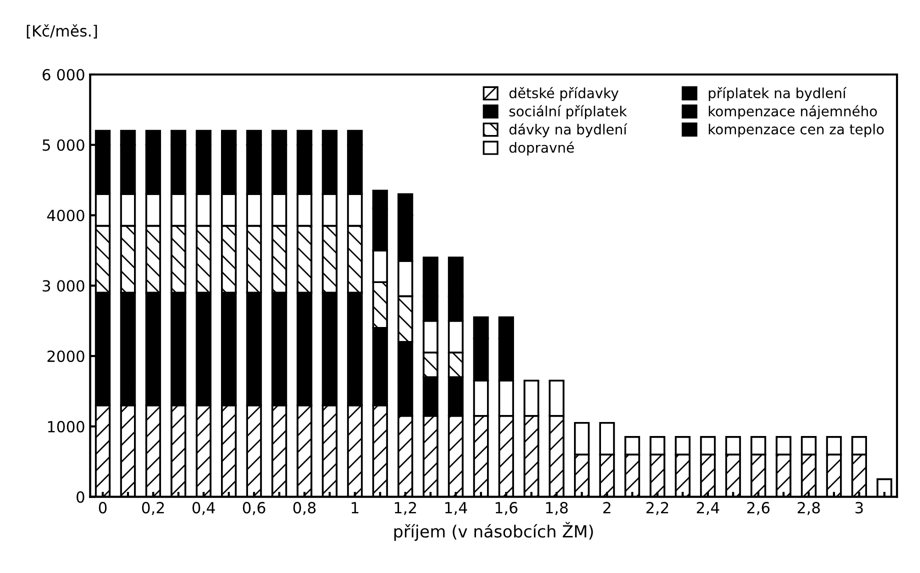 The height and width of the screenshot is (573, 920). Describe the element at coordinates (568, 130) in the screenshot. I see `legend-label: dávky na bydlení` at that location.